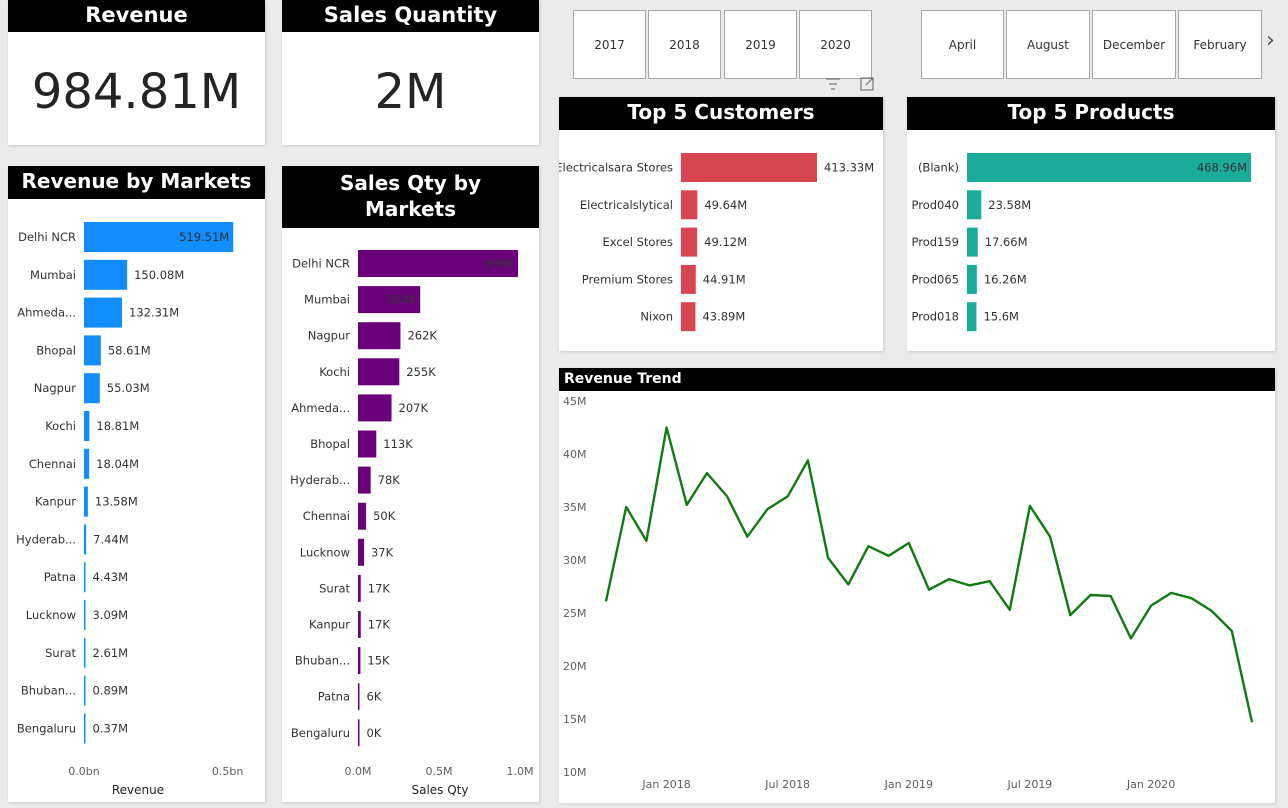 This screenshot has width=1288, height=808. I want to click on data-label: 18.04M, so click(117, 464).